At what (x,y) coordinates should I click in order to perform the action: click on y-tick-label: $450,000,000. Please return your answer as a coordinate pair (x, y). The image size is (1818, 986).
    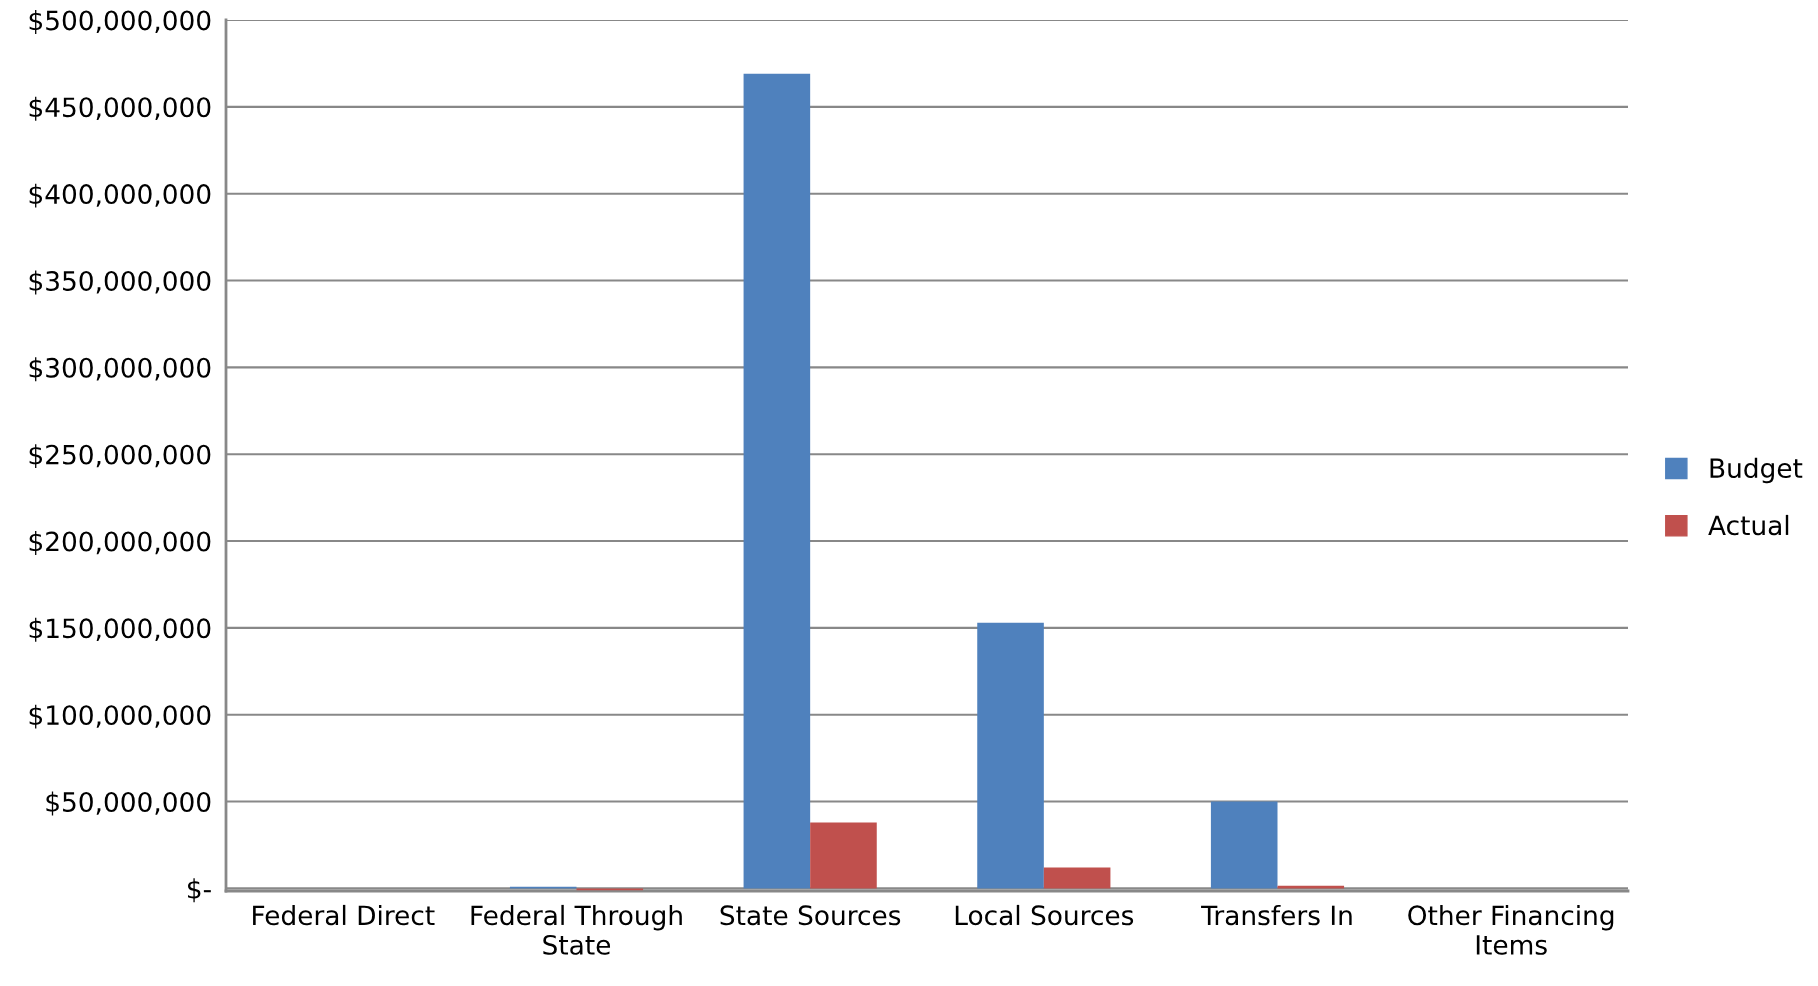
    Looking at the image, I should click on (120, 108).